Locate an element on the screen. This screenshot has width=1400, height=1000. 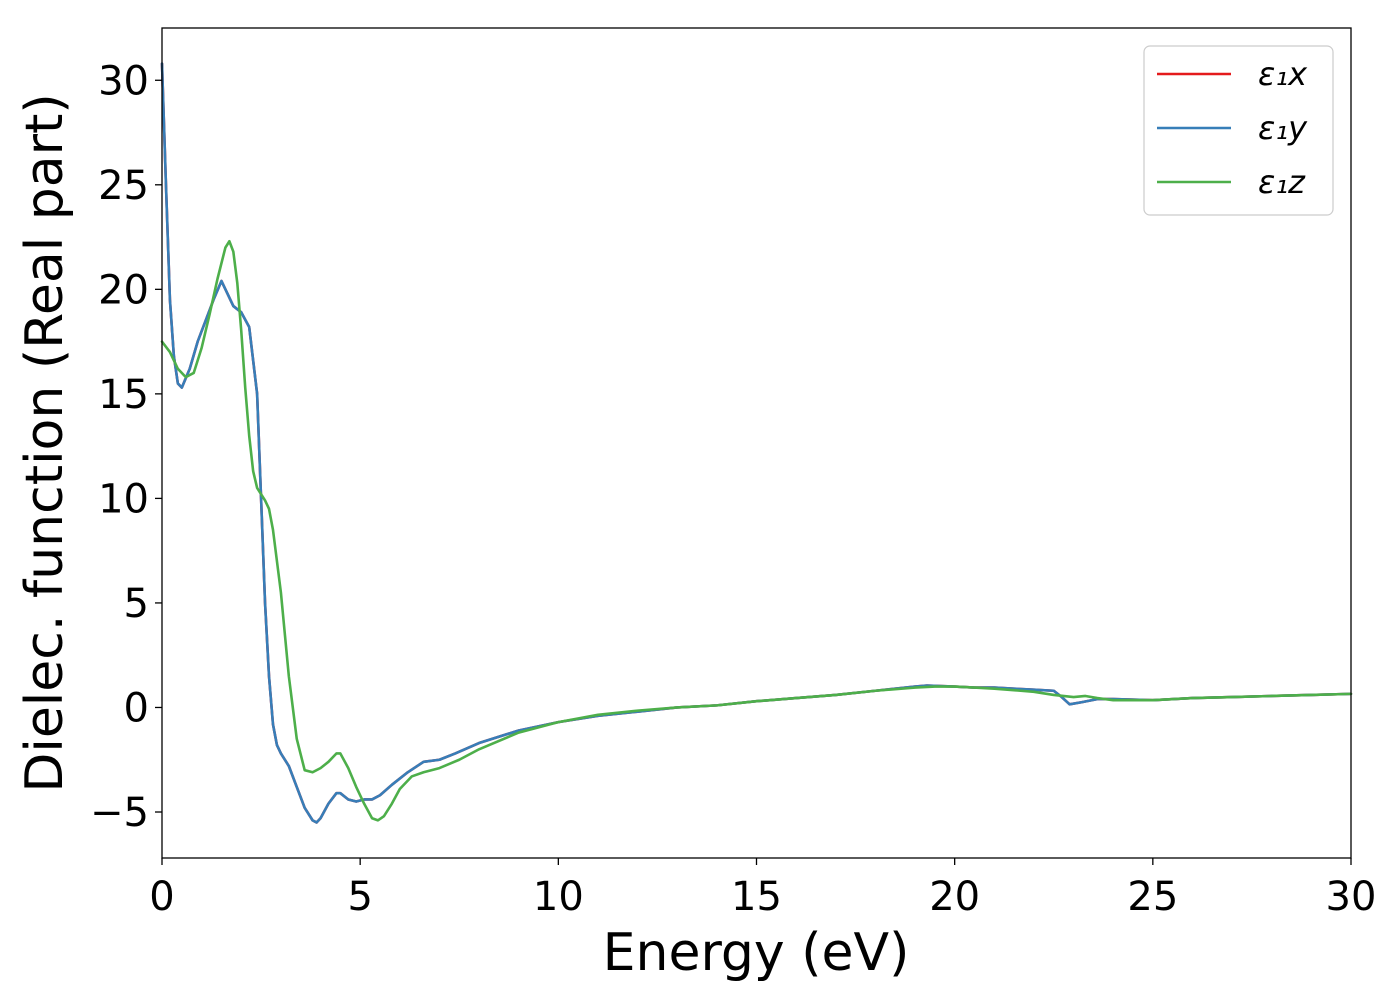
x-tick-label: 30 is located at coordinates (1351, 897).